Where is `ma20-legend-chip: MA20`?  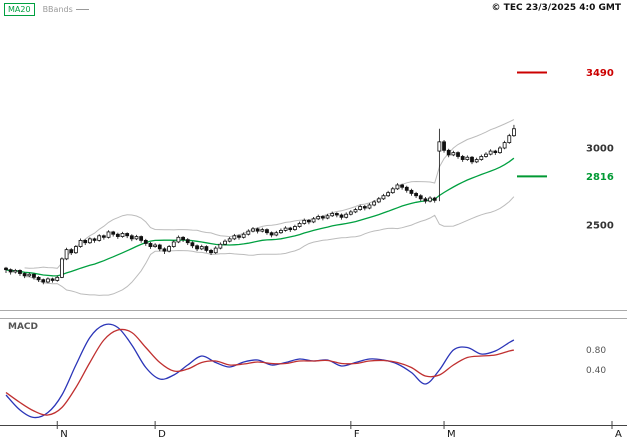 ma20-legend-chip: MA20 is located at coordinates (19, 9).